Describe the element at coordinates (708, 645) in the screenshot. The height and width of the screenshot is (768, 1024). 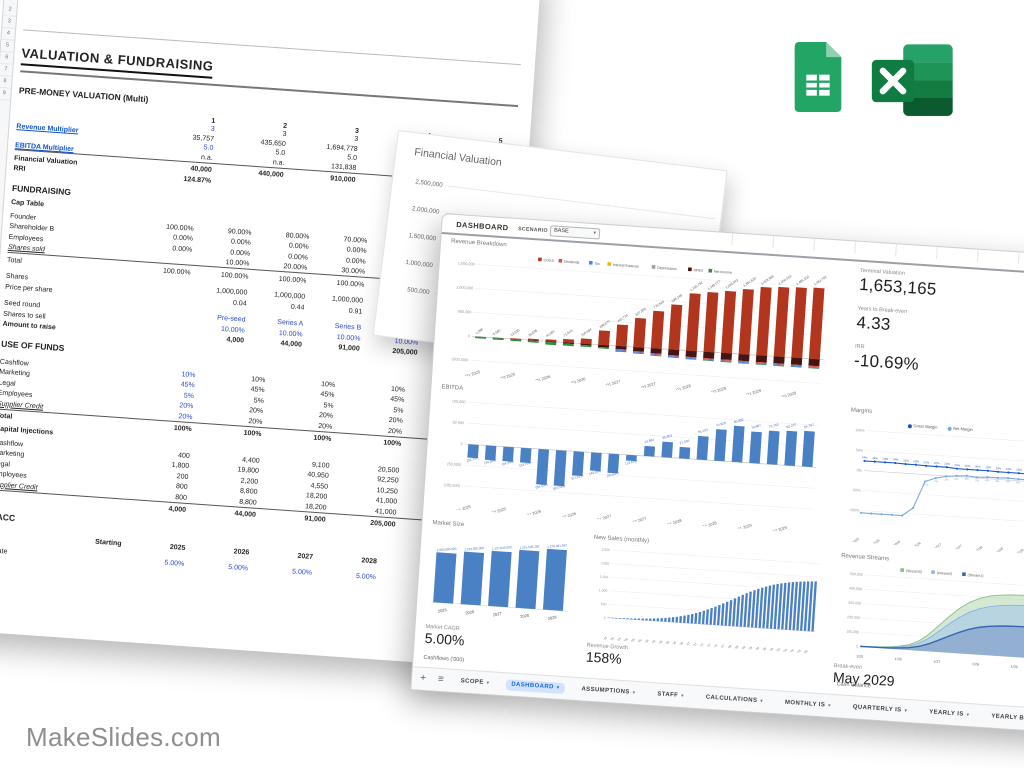
I see `svg-text: 7/27` at that location.